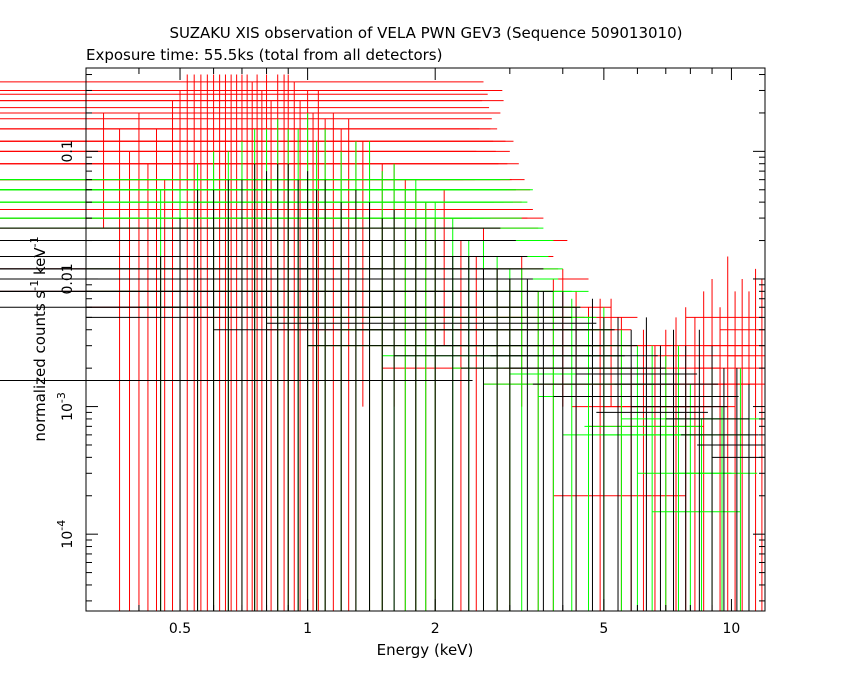 The height and width of the screenshot is (680, 850). Describe the element at coordinates (68, 151) in the screenshot. I see `y-tick-label: 0.1` at that location.